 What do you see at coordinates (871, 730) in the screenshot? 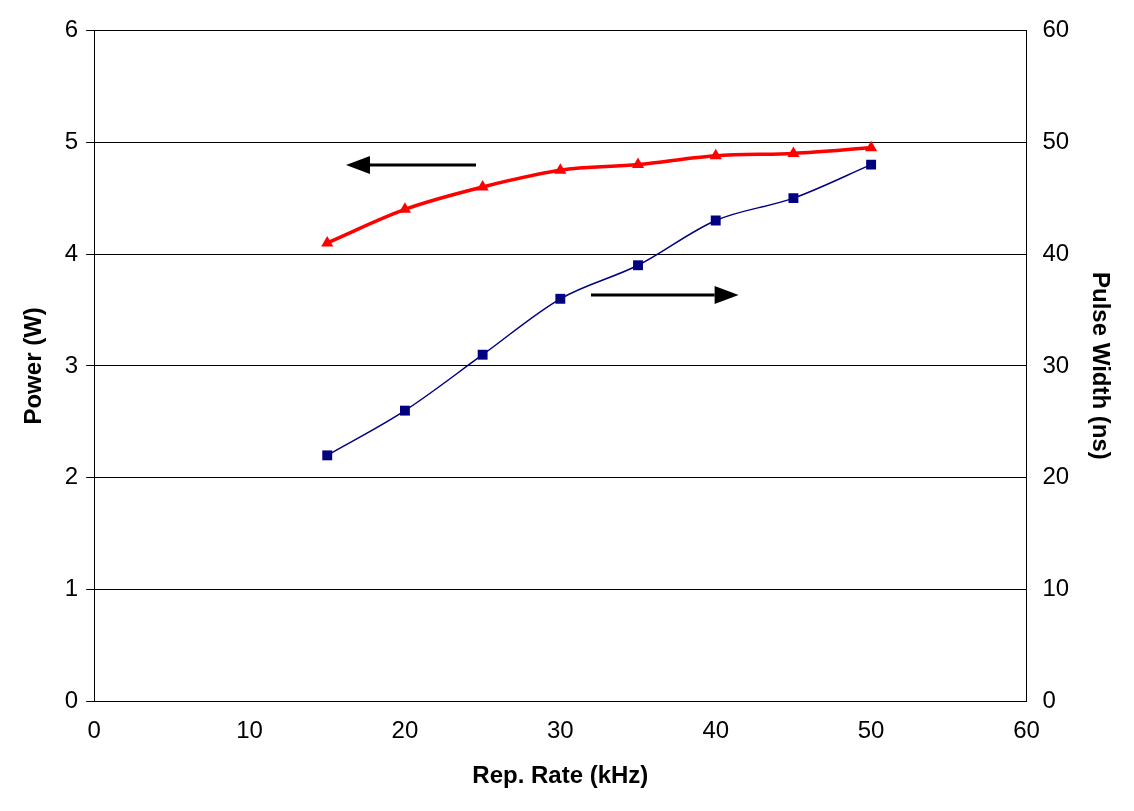
I see `x-tick-label: 50` at bounding box center [871, 730].